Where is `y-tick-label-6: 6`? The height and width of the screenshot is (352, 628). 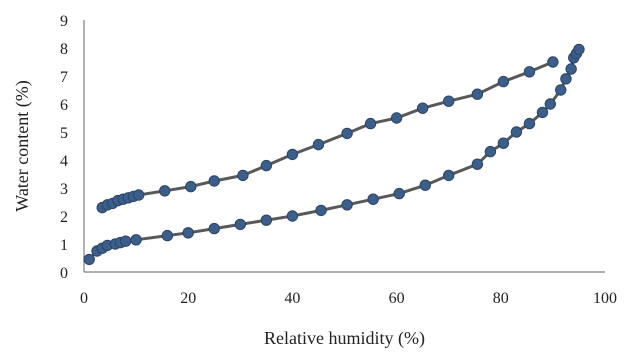
y-tick-label-6: 6 is located at coordinates (64, 105).